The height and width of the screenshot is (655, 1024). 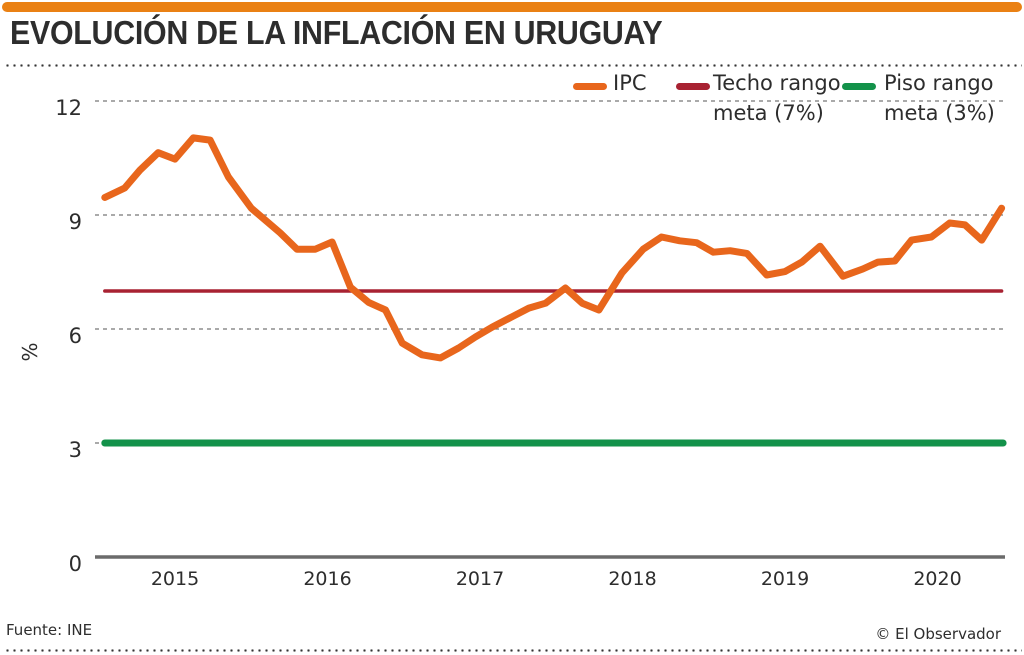 I want to click on x-tick-label: 2019, so click(x=785, y=579).